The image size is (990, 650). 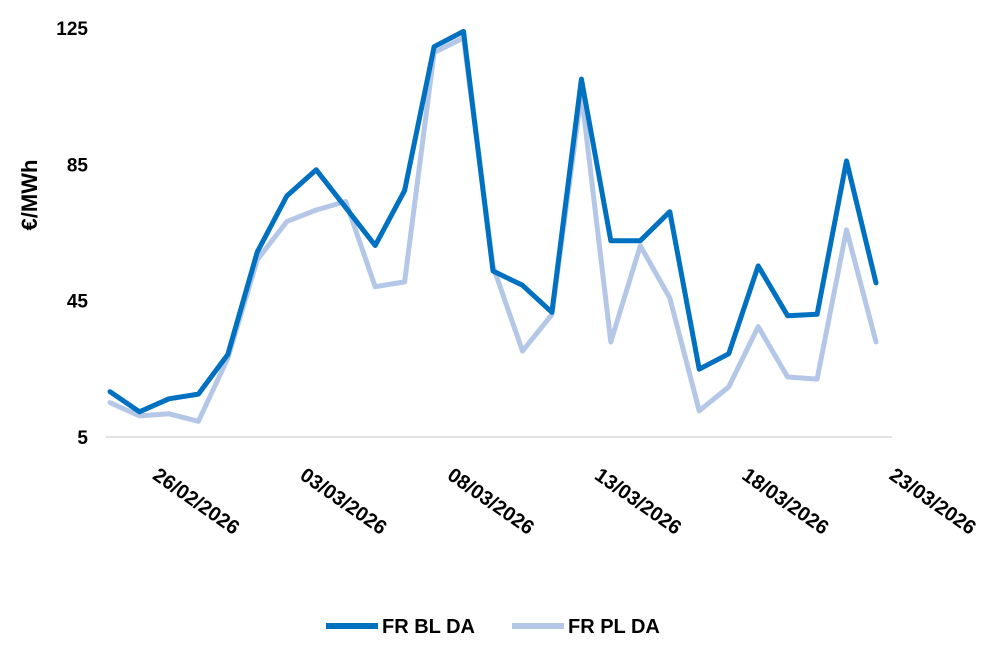 What do you see at coordinates (614, 627) in the screenshot?
I see `legend-label: FR PL DA` at bounding box center [614, 627].